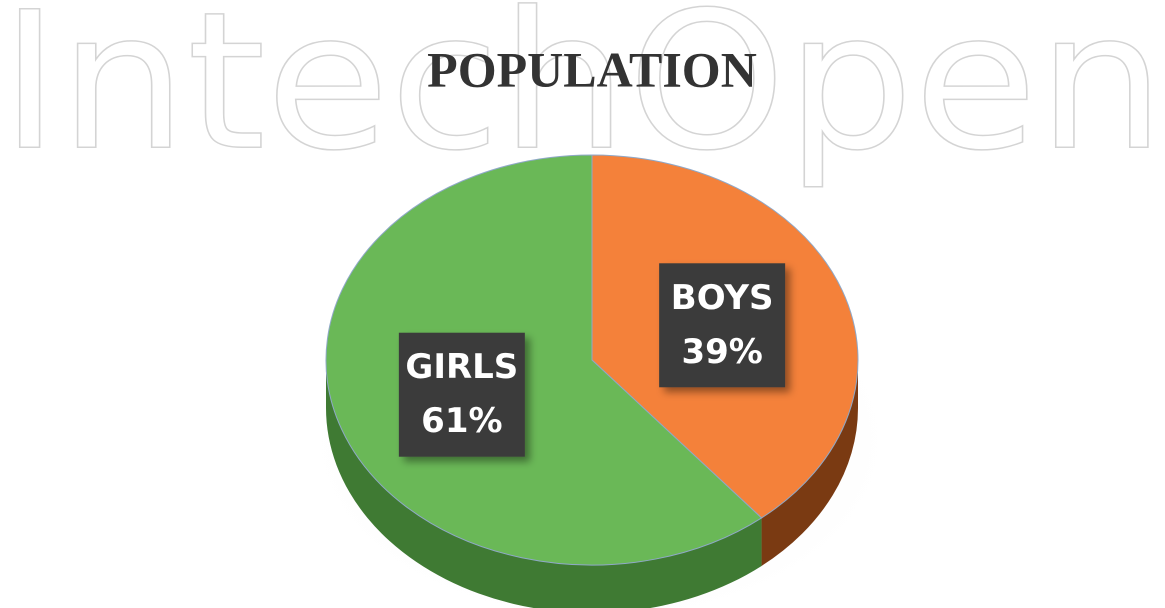  I want to click on slice-side, so click(809, 463).